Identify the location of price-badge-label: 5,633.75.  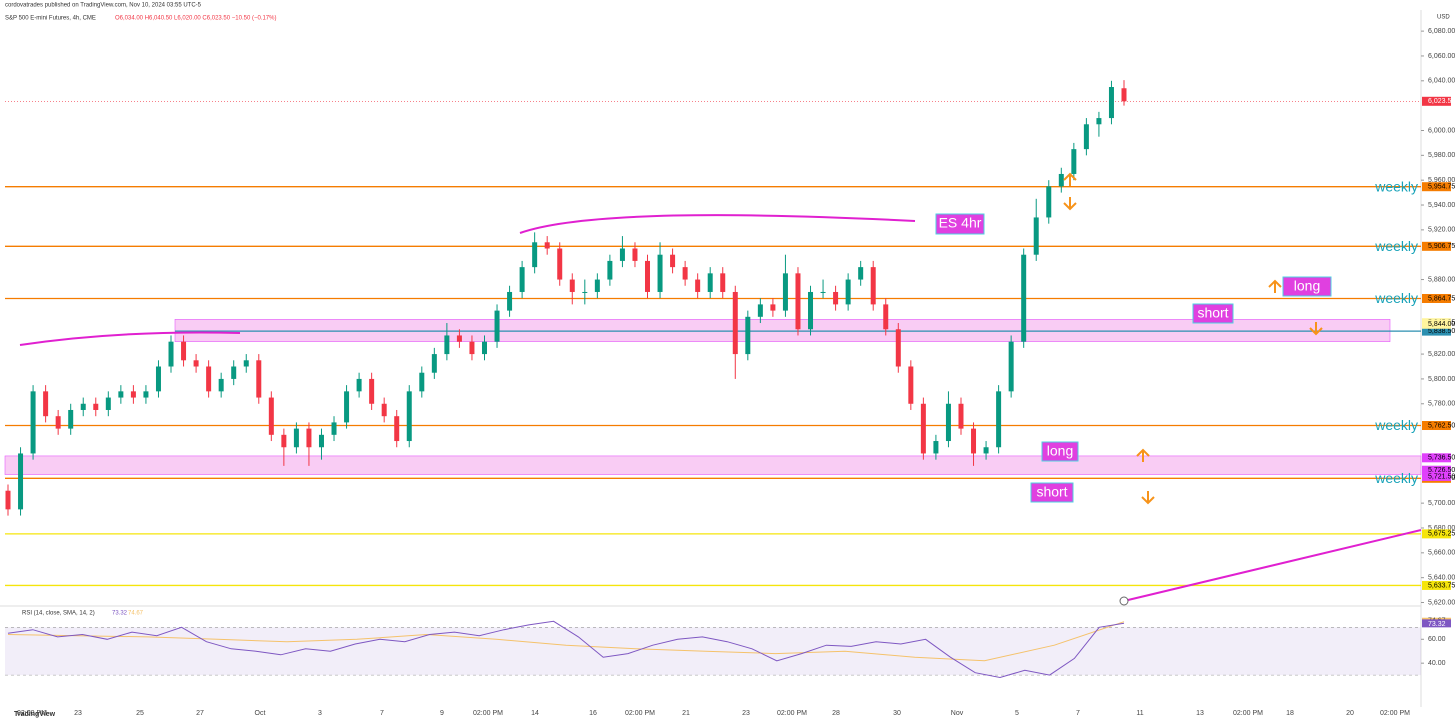
(1441, 585).